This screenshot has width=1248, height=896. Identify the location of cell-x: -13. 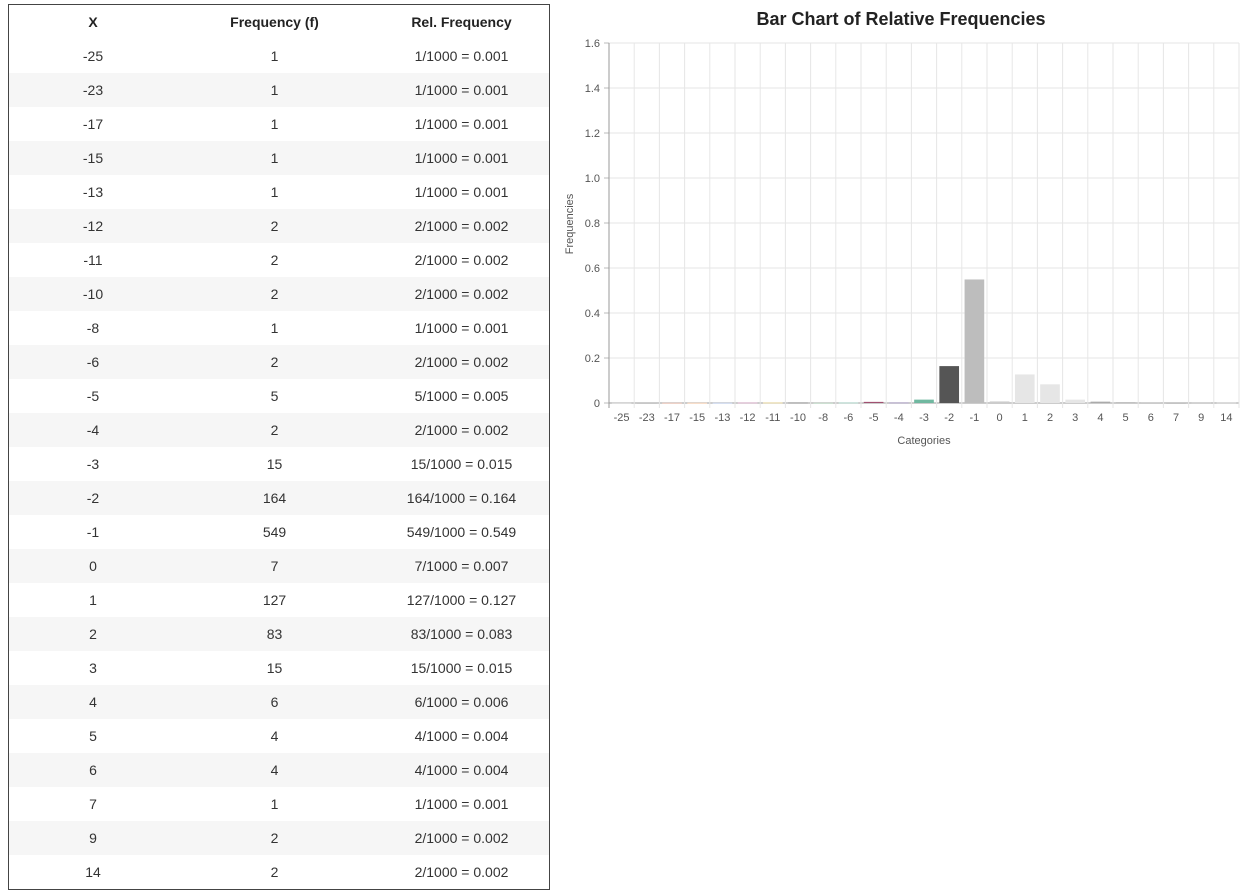
(93, 192).